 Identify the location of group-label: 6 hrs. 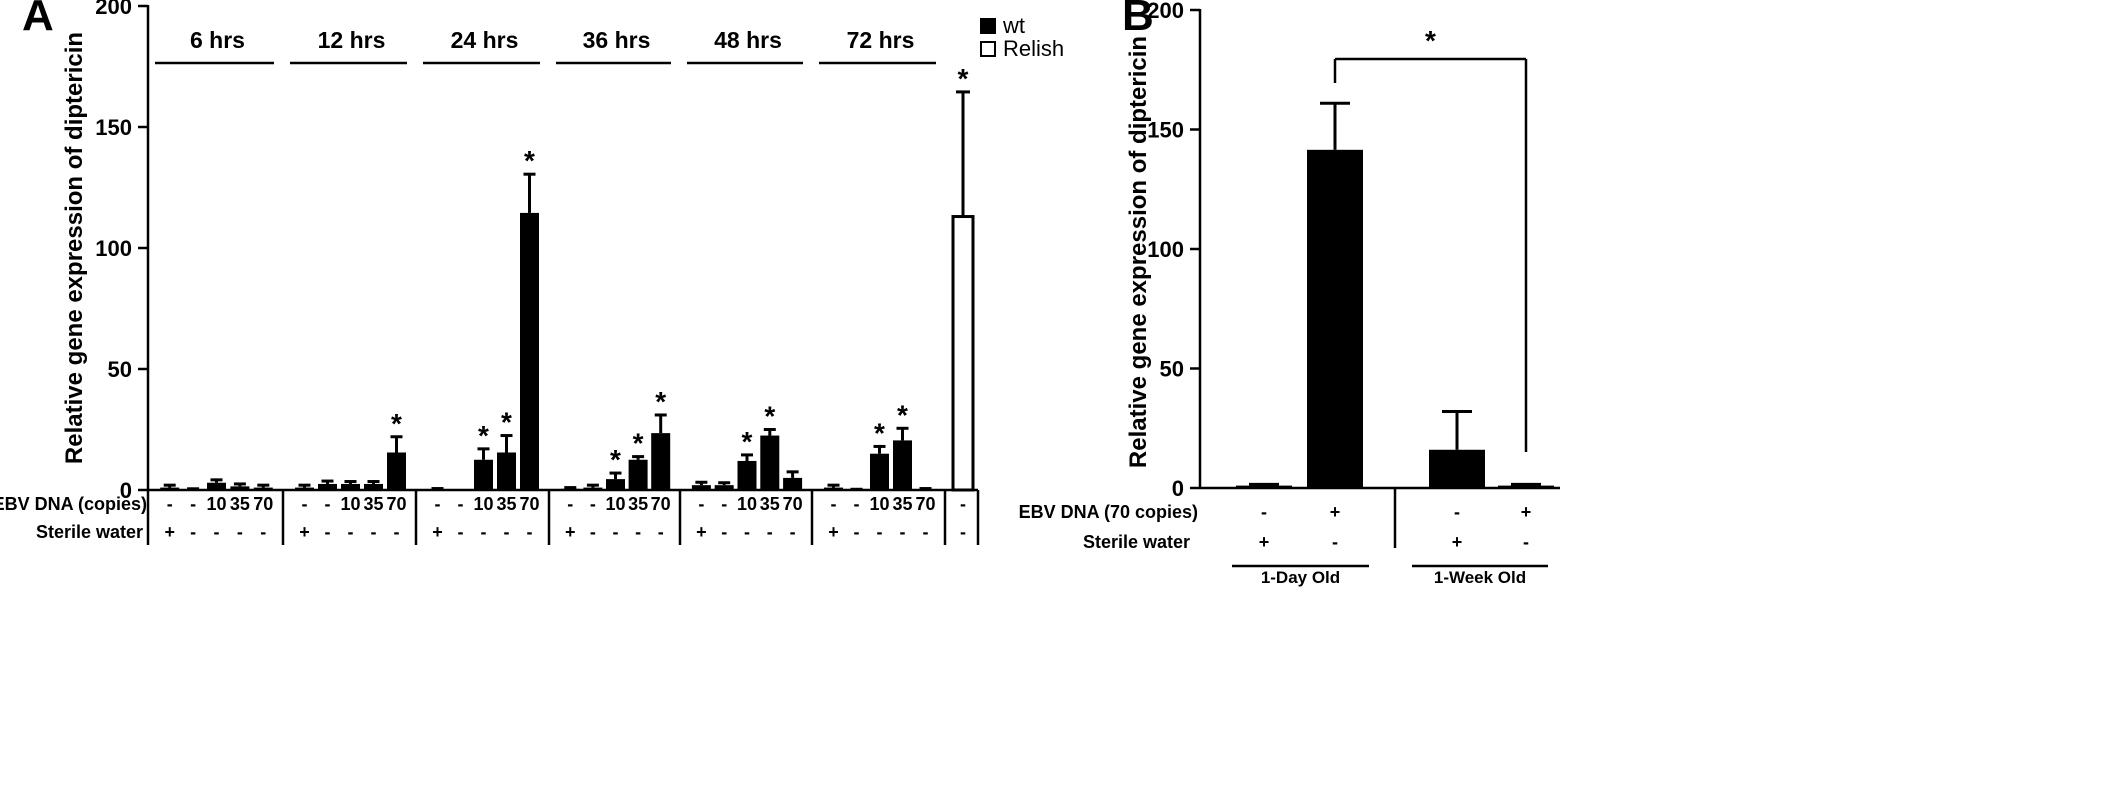
(217, 40).